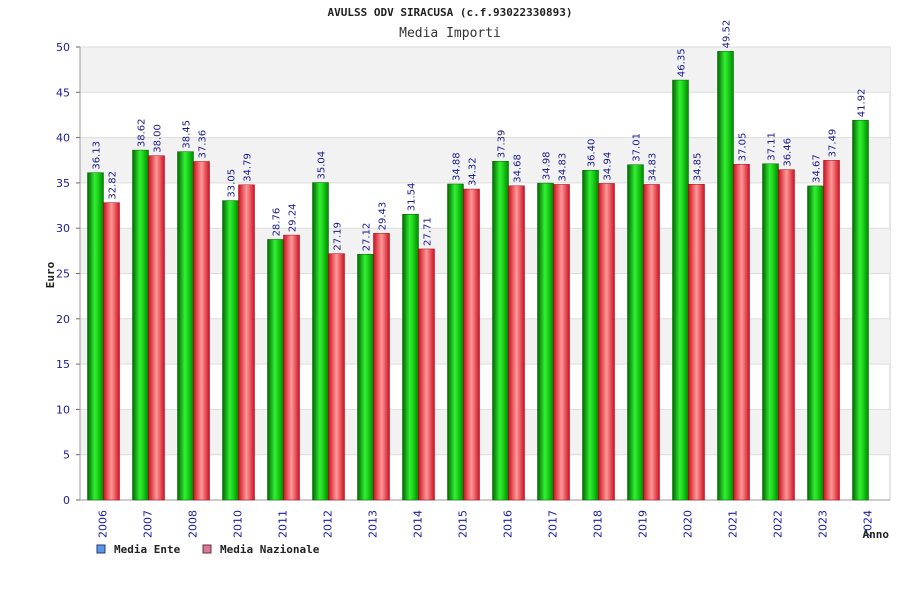  Describe the element at coordinates (373, 524) in the screenshot. I see `x-tick-label: 2013` at that location.